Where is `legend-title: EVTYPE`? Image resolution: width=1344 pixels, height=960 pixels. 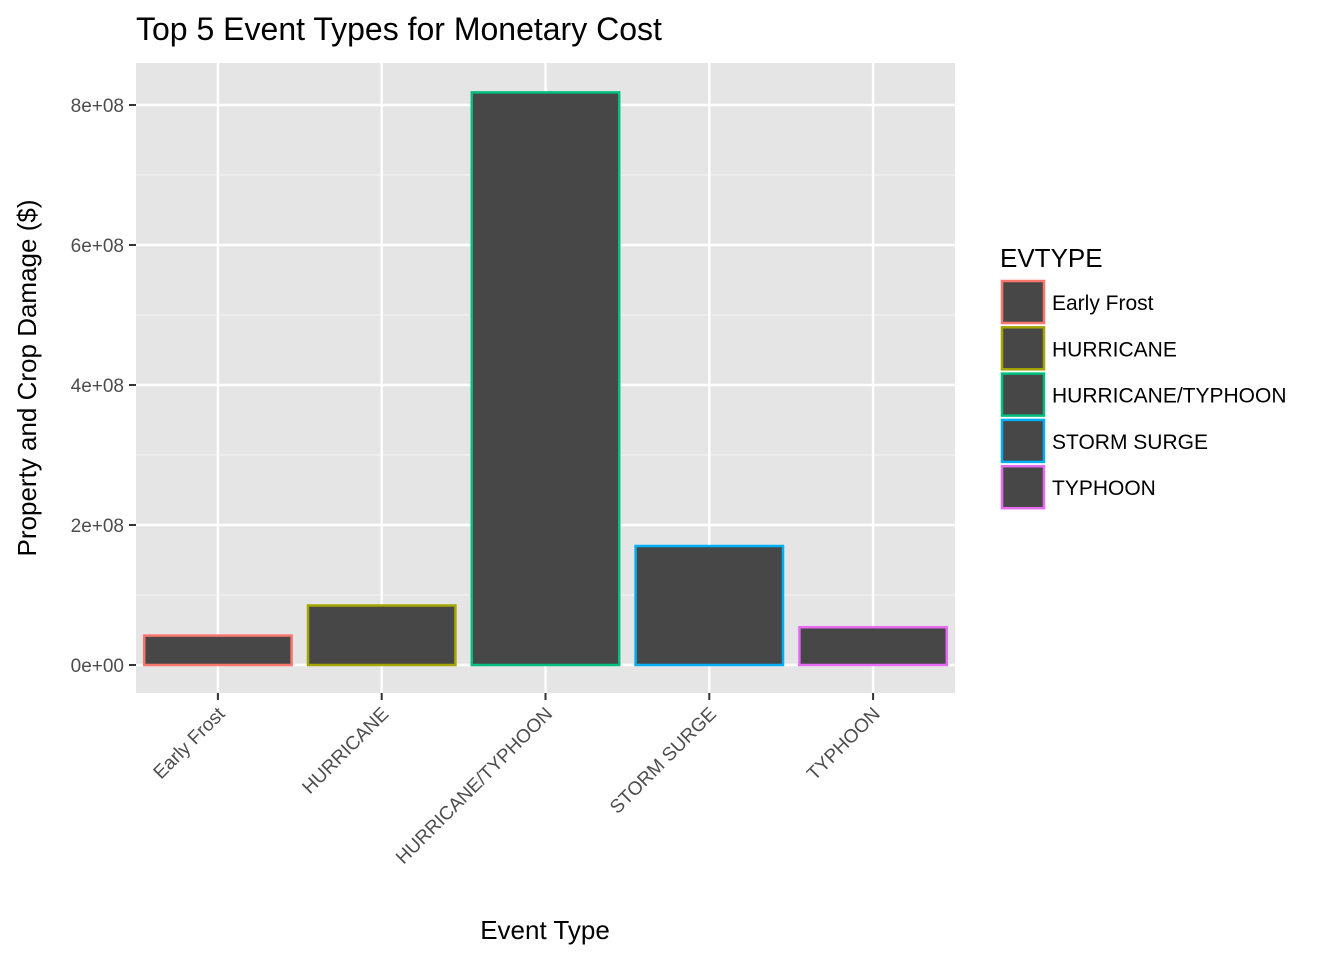 legend-title: EVTYPE is located at coordinates (1051, 258).